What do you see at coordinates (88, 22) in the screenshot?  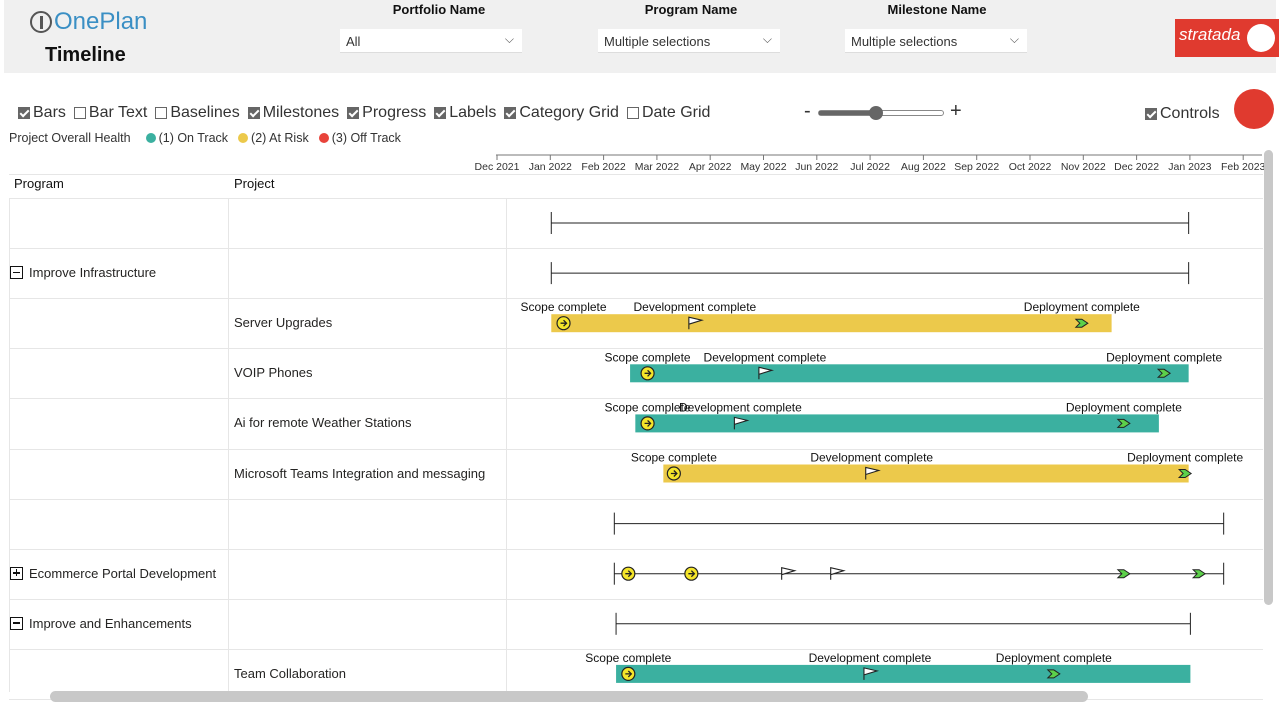 I see `oneplan-logo: OnePlan` at bounding box center [88, 22].